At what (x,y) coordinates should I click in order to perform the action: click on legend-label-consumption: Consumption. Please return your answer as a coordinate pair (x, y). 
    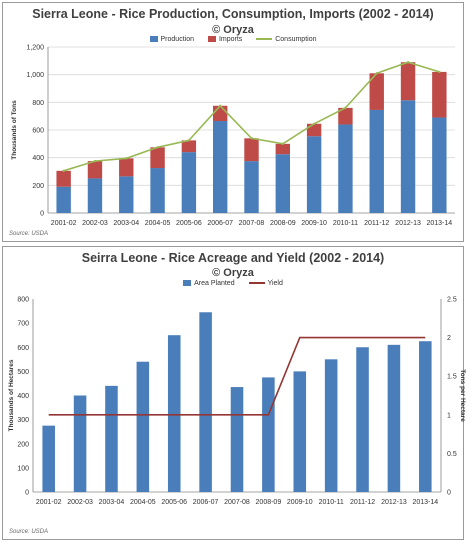
    Looking at the image, I should click on (296, 39).